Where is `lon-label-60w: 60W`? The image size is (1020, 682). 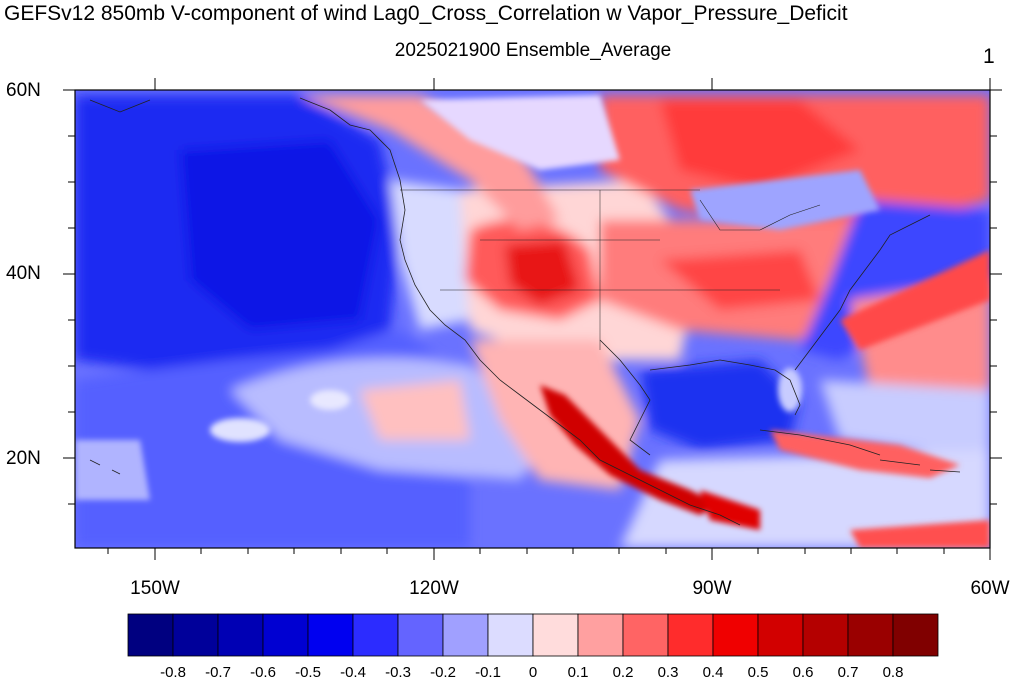
lon-label-60w: 60W is located at coordinates (990, 588).